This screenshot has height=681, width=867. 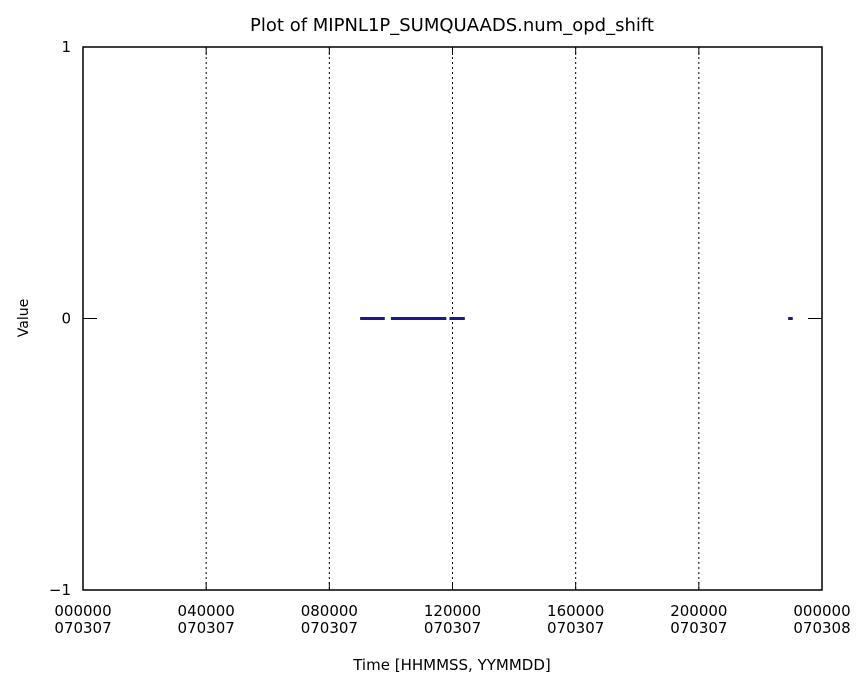 I want to click on x-tick-label-date: 070308, so click(x=821, y=628).